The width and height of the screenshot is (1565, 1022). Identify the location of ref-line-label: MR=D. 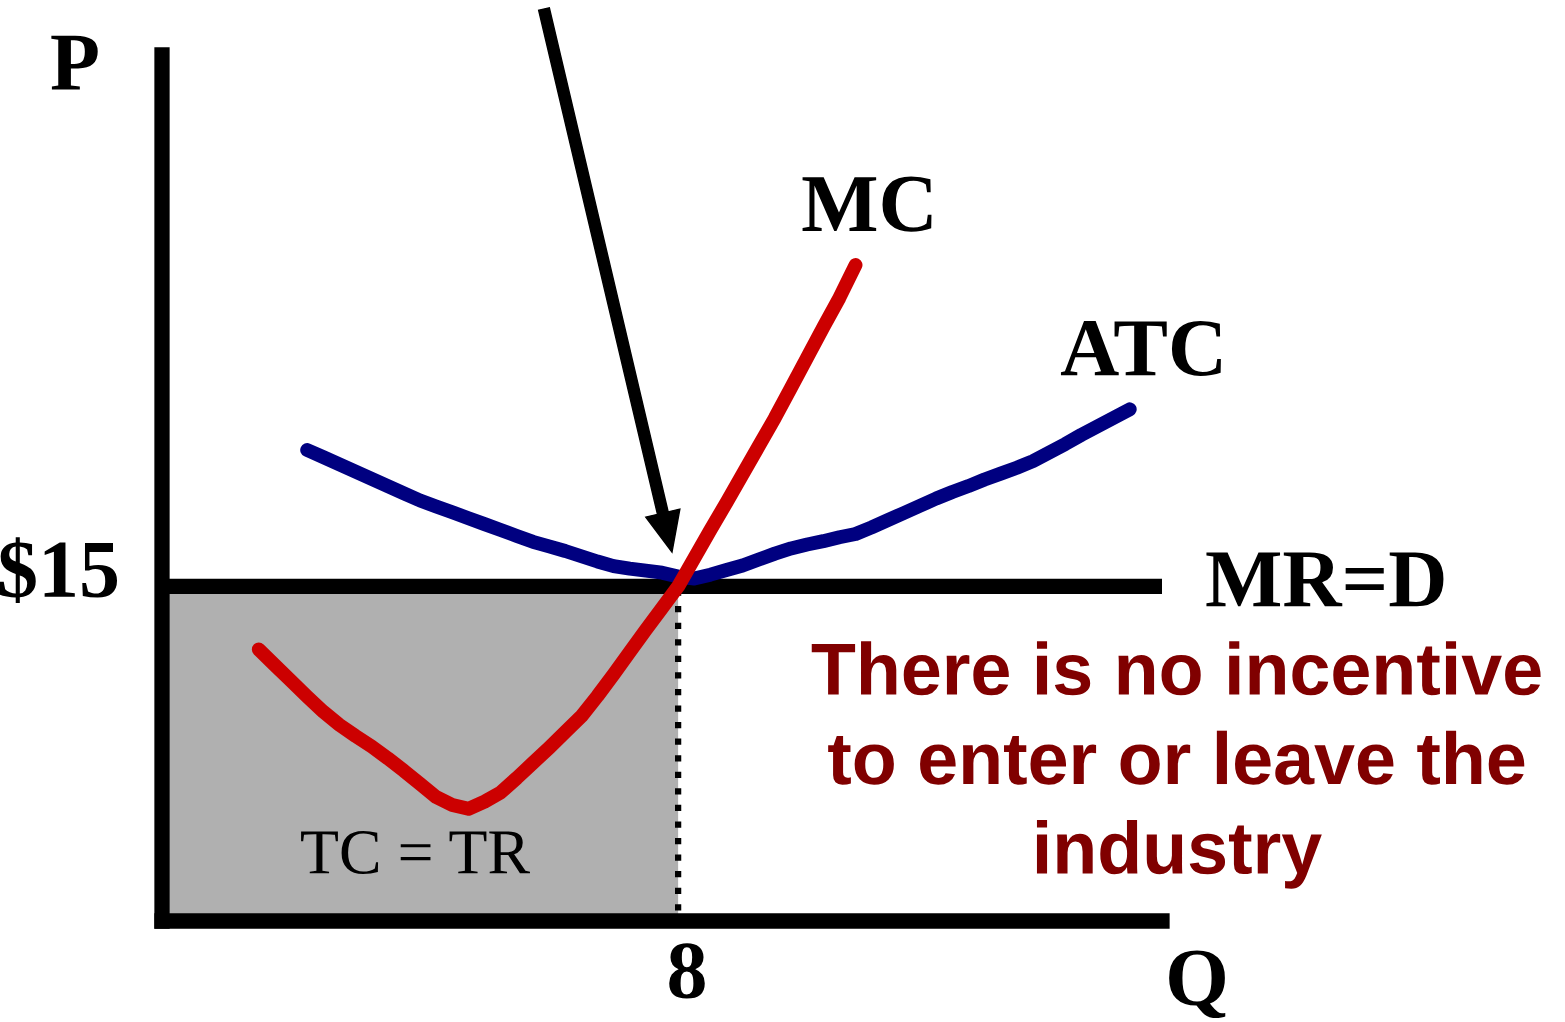
(1325, 579).